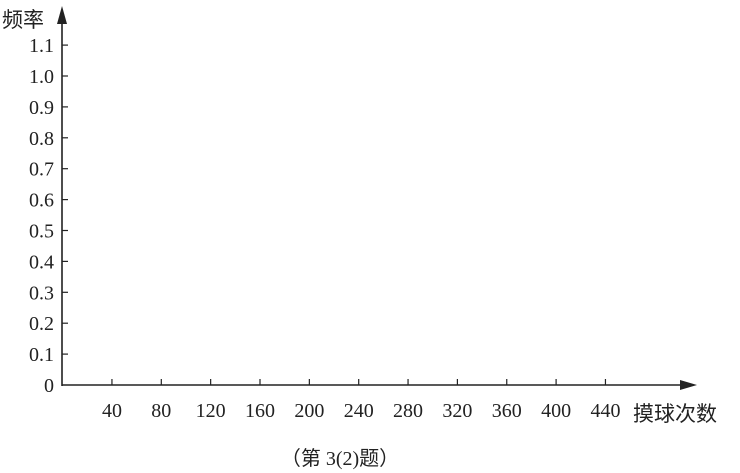 The height and width of the screenshot is (473, 740). Describe the element at coordinates (41, 46) in the screenshot. I see `y-tick-label: 1.1` at that location.